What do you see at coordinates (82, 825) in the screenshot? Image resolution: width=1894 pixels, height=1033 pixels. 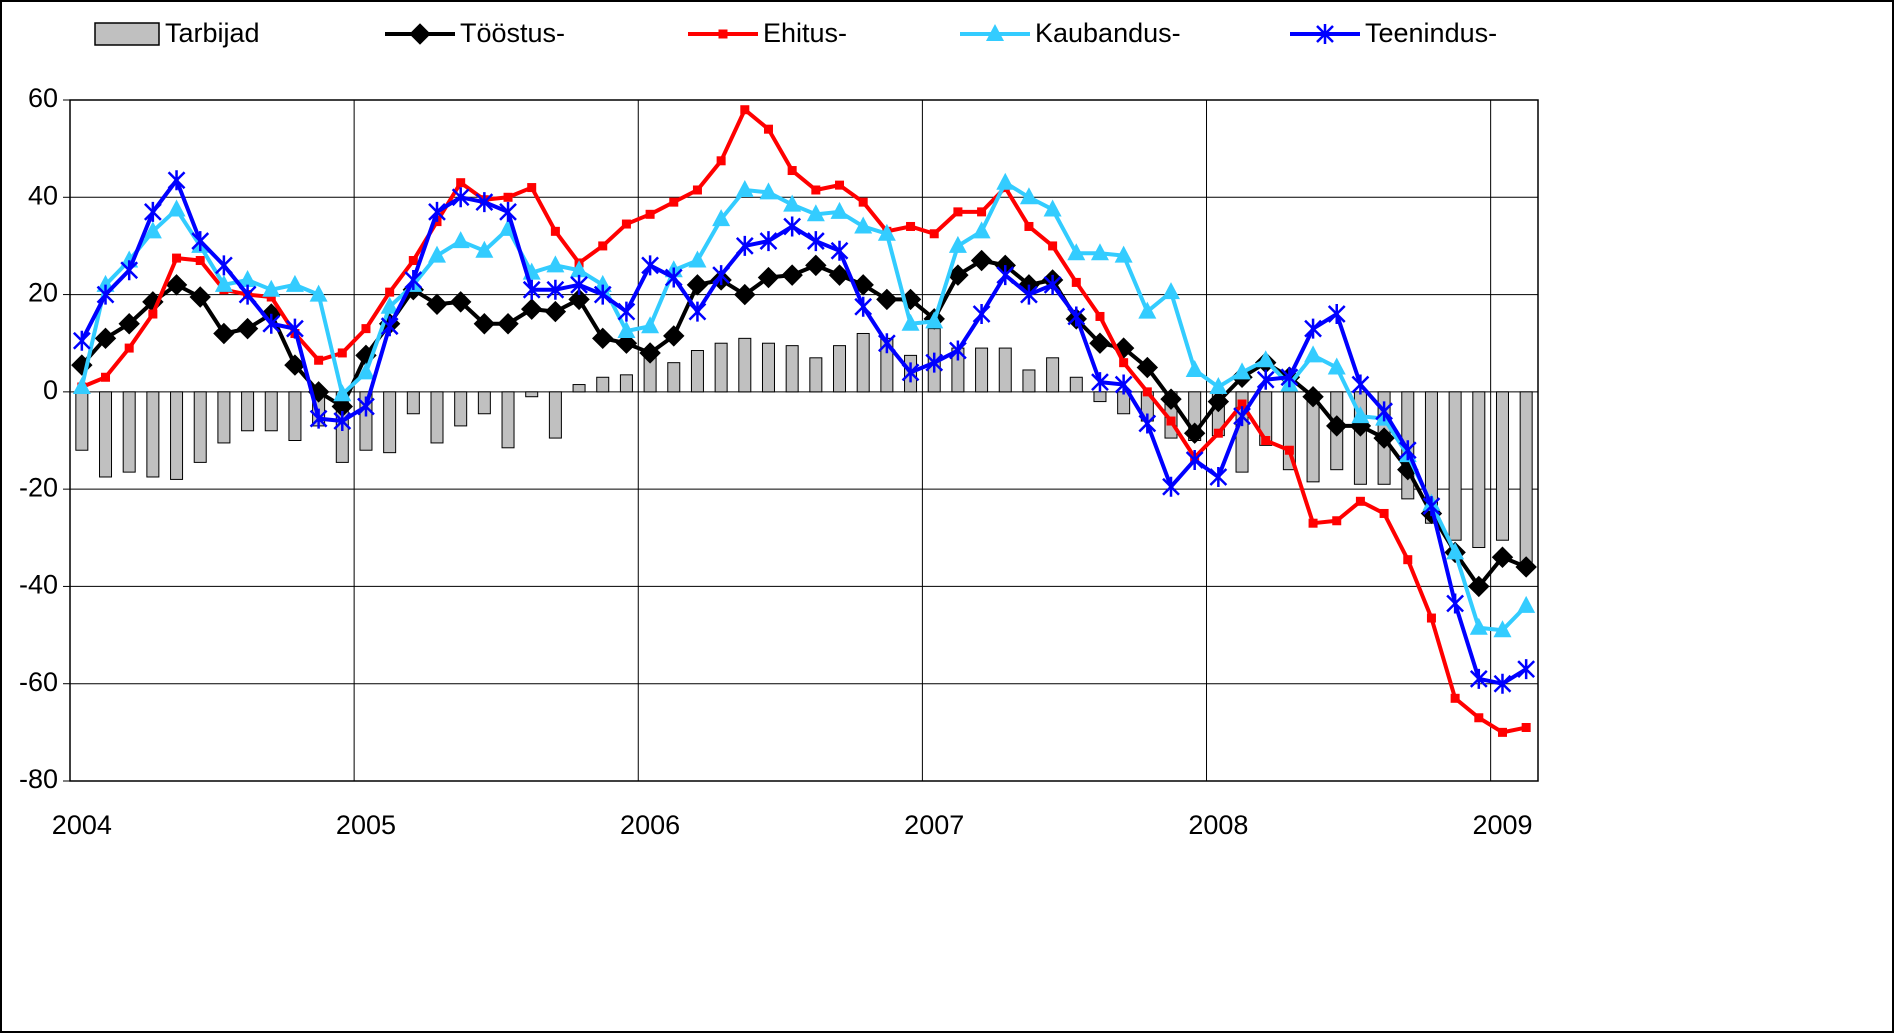 I see `x-tick-label: 2004` at bounding box center [82, 825].